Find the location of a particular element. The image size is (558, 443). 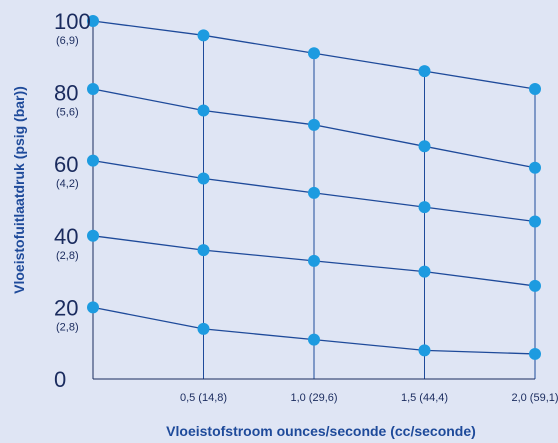

y-tick-label-1: 20 is located at coordinates (66, 307).